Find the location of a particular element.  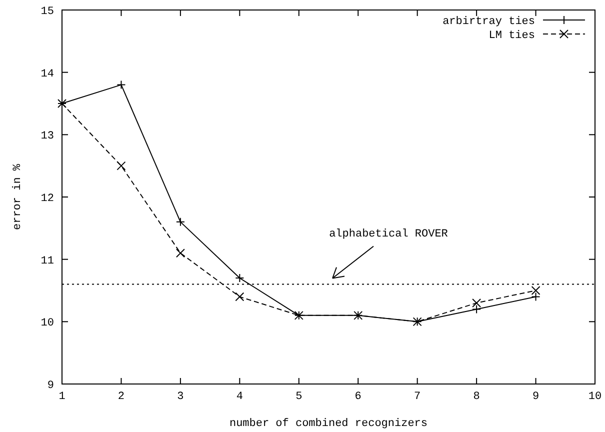

y-tick-label: 11 is located at coordinates (47, 261).